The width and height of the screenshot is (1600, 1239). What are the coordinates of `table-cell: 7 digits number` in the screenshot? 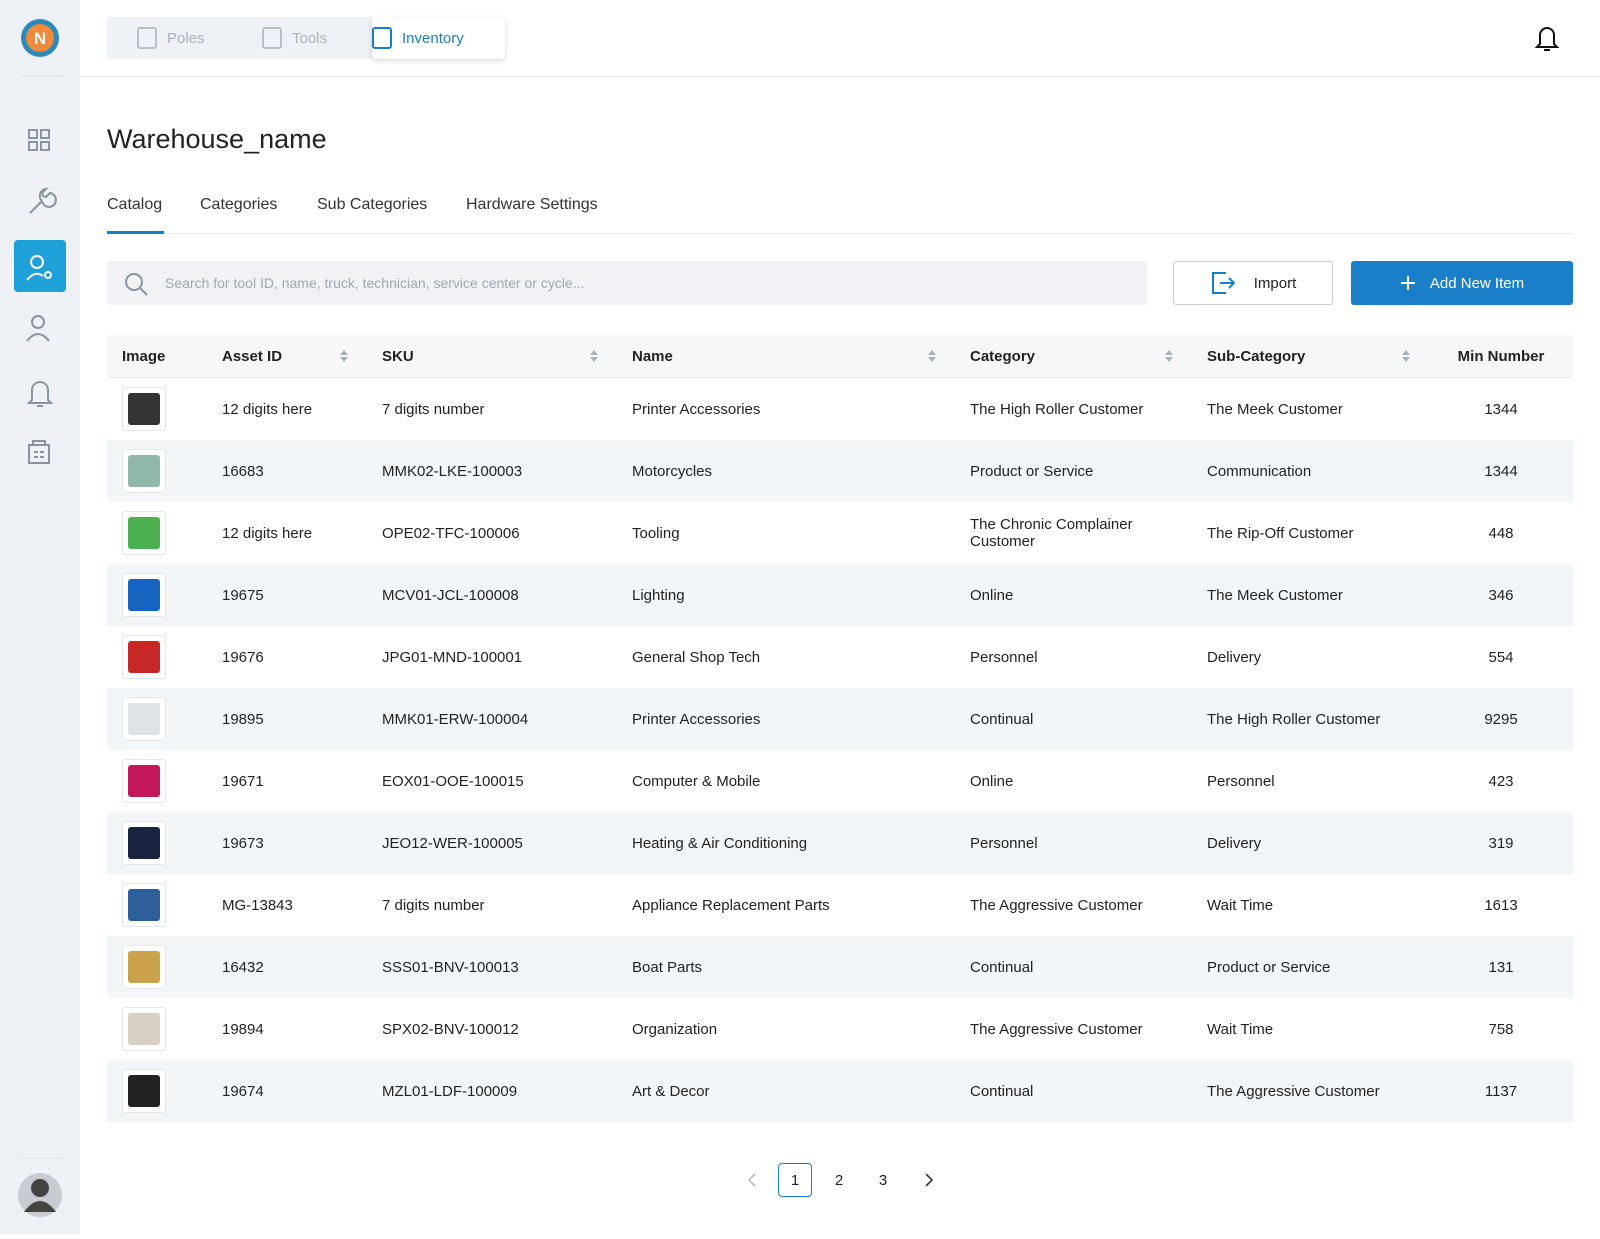 It's located at (433, 409).